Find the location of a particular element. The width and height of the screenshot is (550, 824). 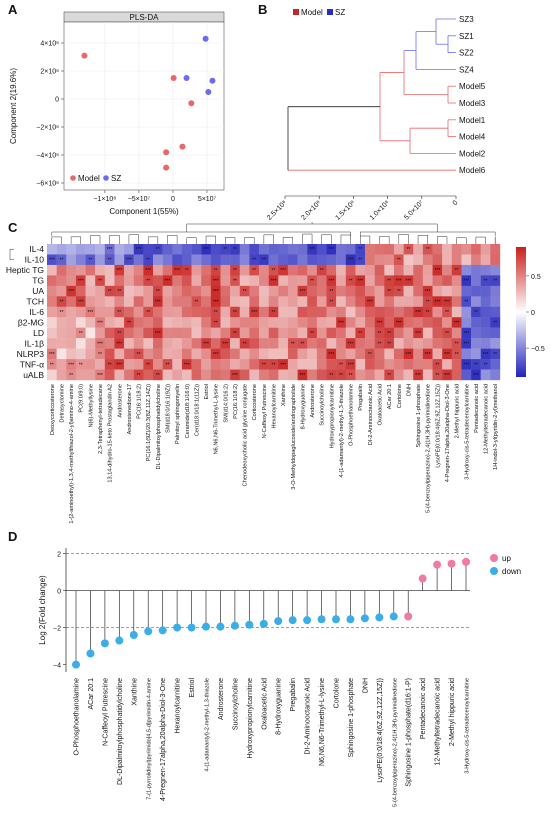

pls-da-x-tick-label: −5×10⁷ is located at coordinates (139, 199).